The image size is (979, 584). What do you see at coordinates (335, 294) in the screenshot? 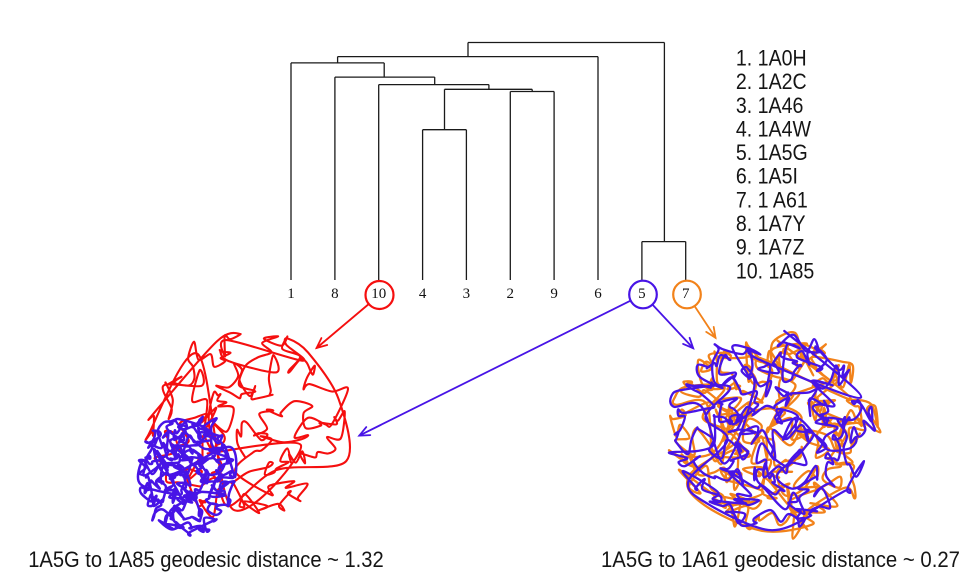
I see `svg-text: 8` at bounding box center [335, 294].